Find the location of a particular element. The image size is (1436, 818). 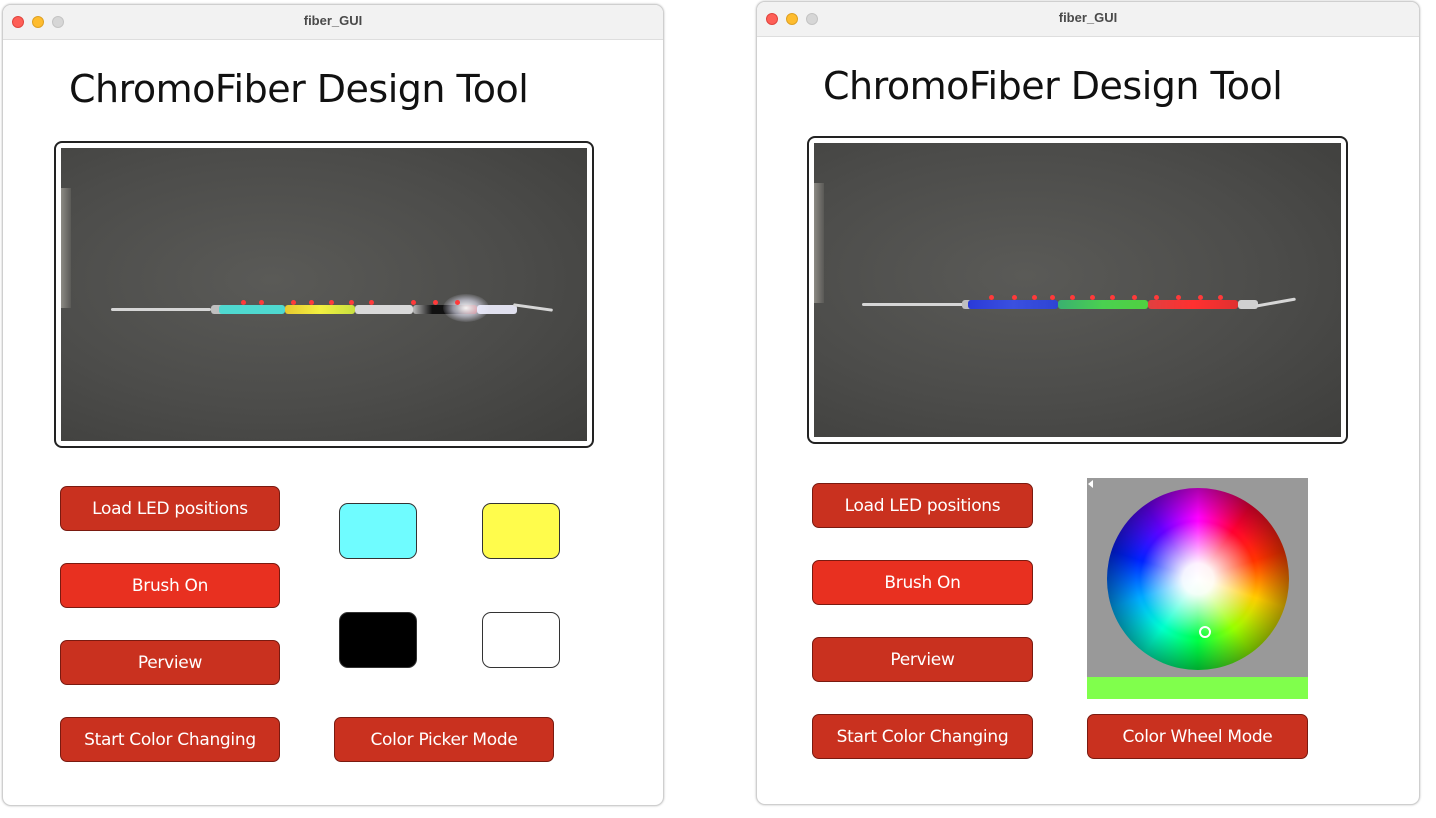

swatch-cyan is located at coordinates (378, 531).